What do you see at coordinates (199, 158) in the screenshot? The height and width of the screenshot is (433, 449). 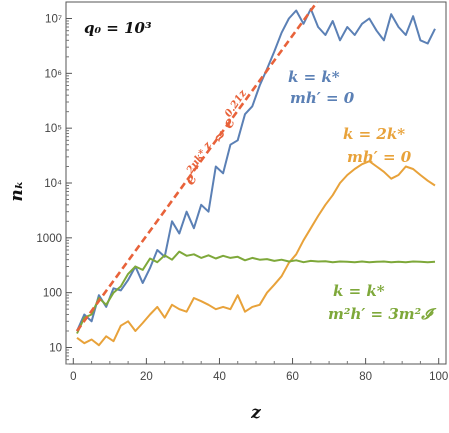 I see `fit-label-exp-1: 2μk* z` at bounding box center [199, 158].